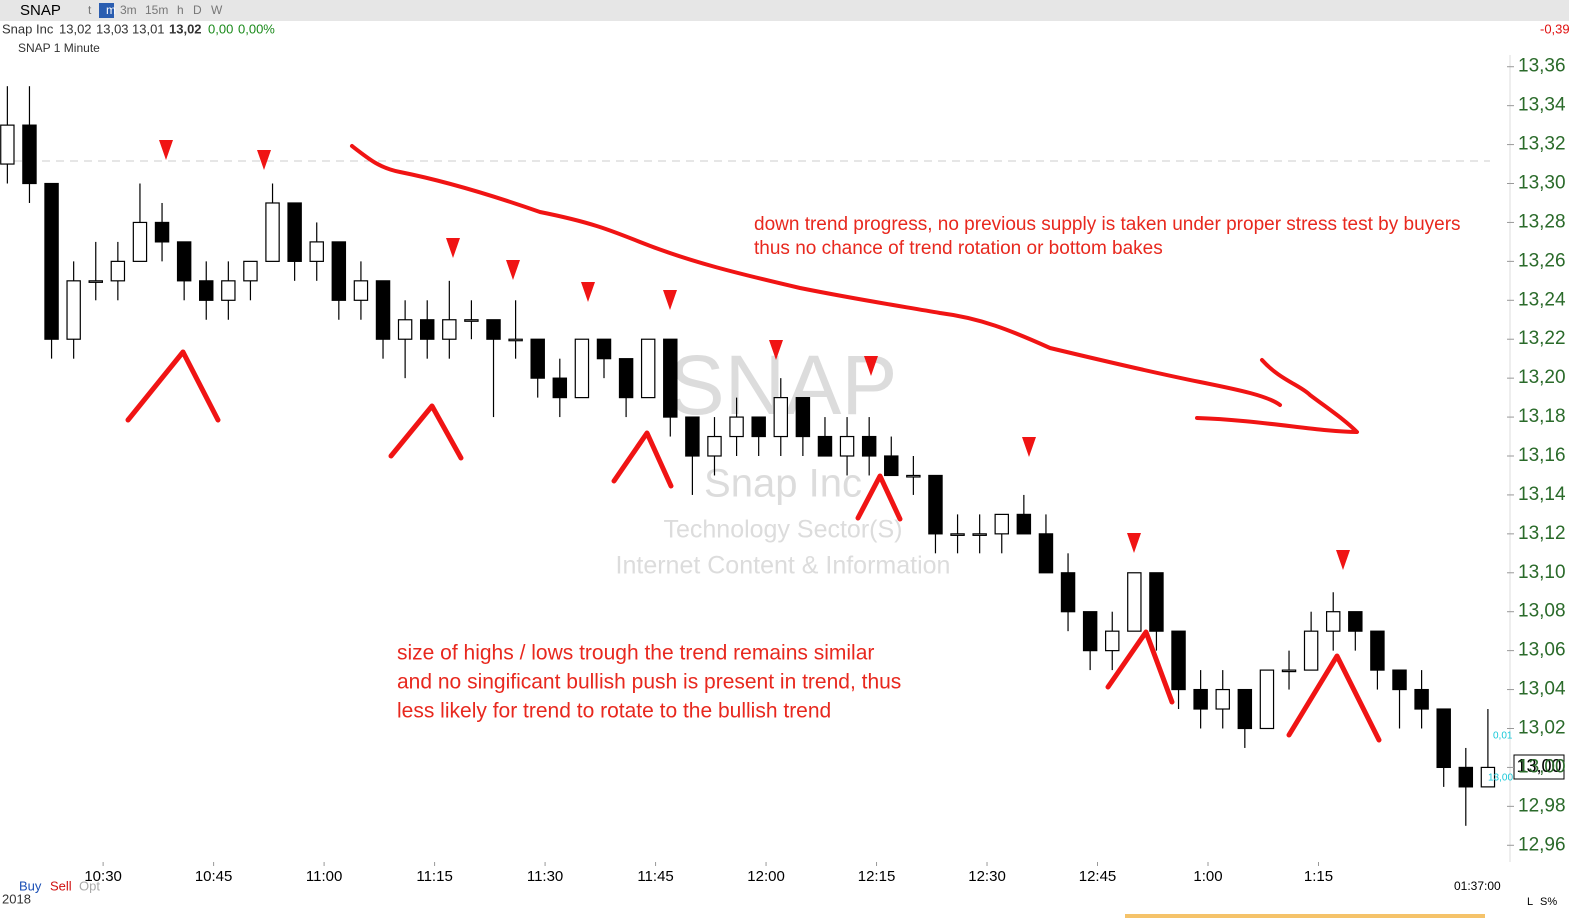 This screenshot has height=921, width=1569. Describe the element at coordinates (1548, 902) in the screenshot. I see `s-toggle: S%` at that location.